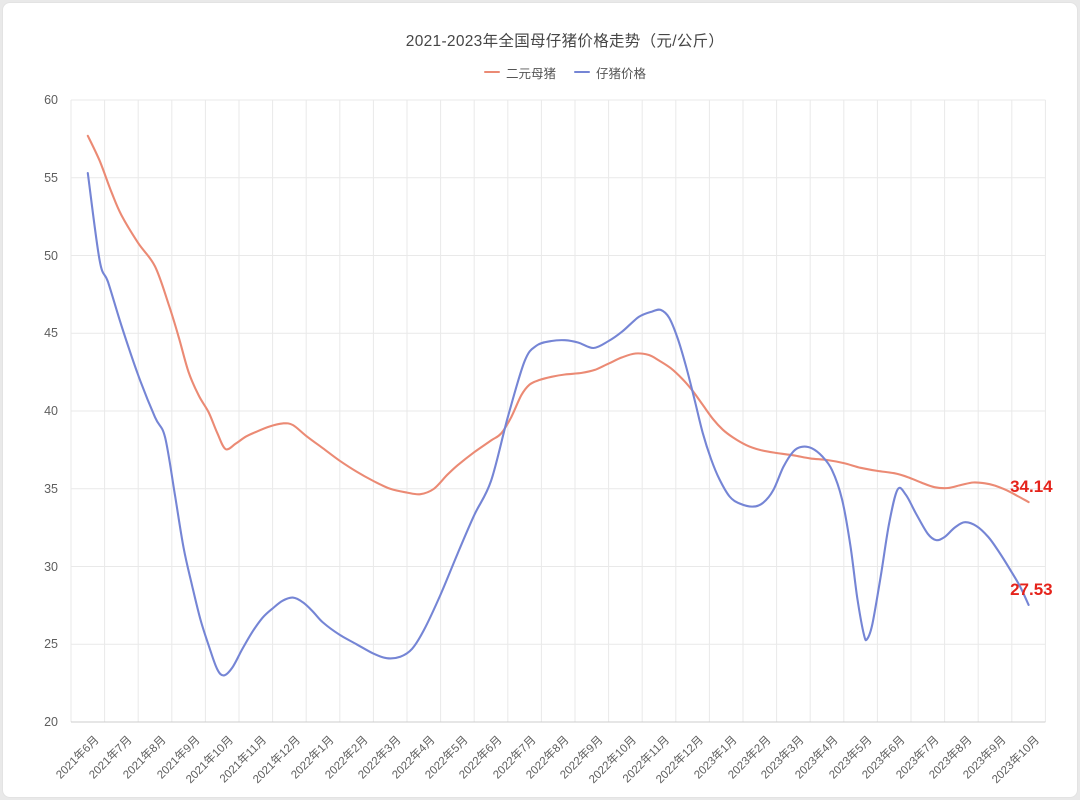  Describe the element at coordinates (51, 644) in the screenshot. I see `y-axis-label: 25` at that location.